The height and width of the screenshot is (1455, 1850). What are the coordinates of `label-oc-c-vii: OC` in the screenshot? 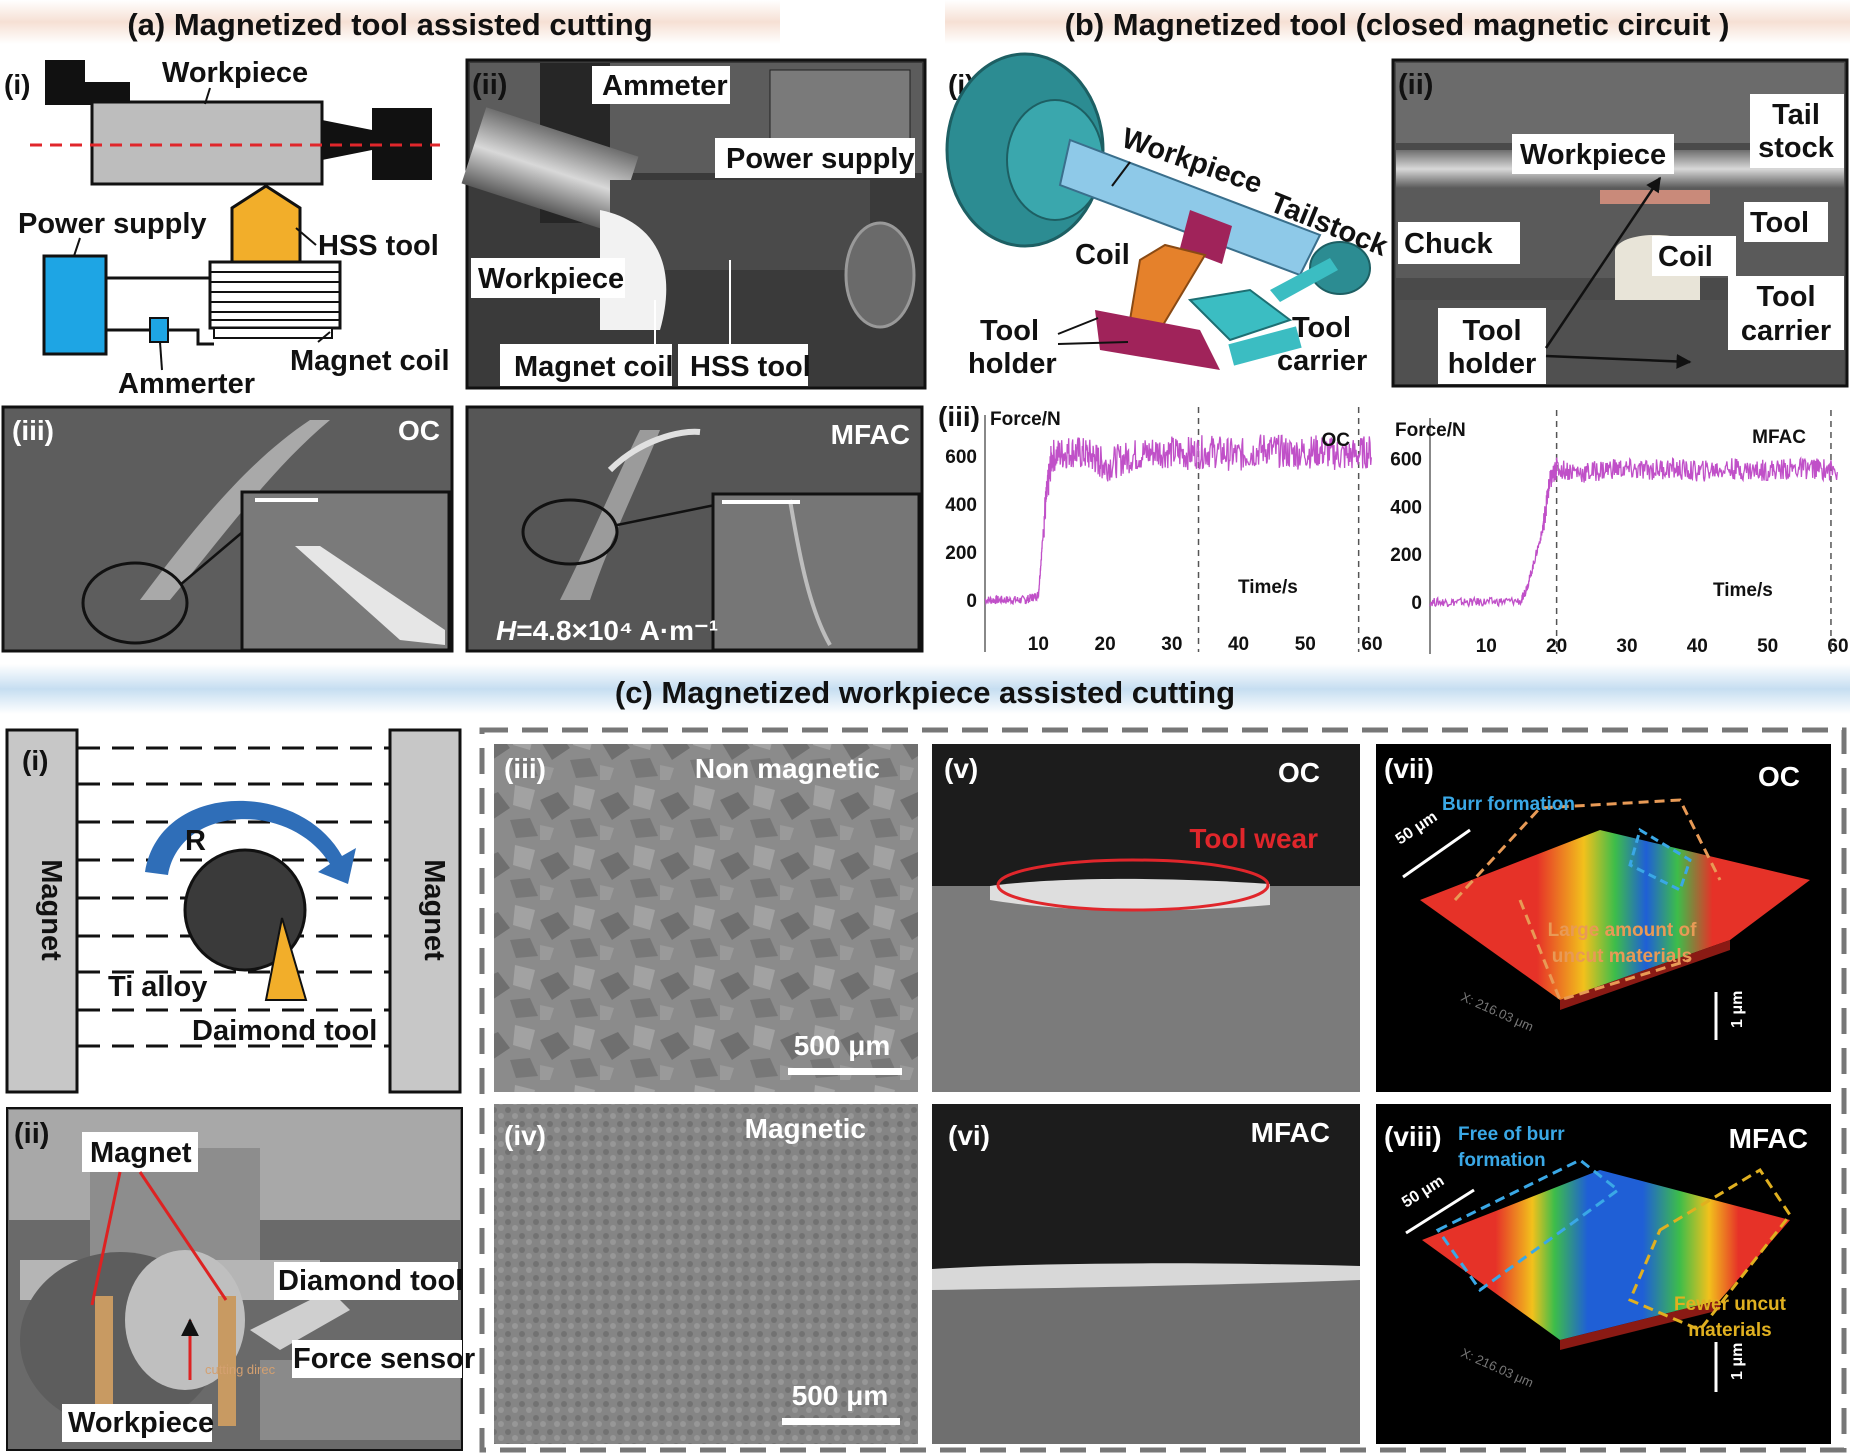 It's located at (1779, 776).